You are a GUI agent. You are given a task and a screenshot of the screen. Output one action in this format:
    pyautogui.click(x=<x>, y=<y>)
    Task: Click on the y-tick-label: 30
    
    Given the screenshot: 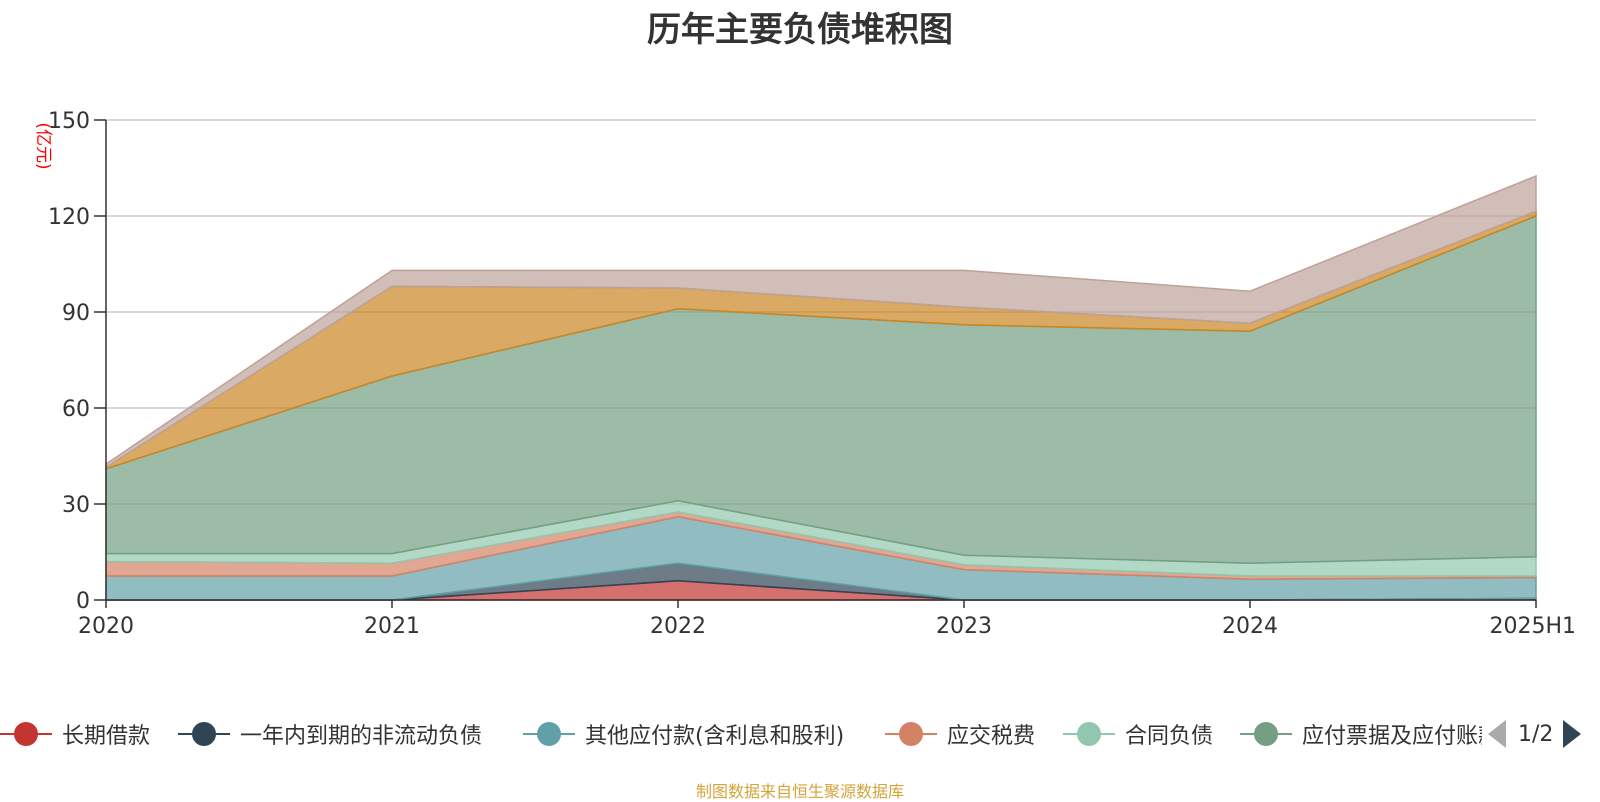 What is the action you would take?
    pyautogui.click(x=76, y=505)
    